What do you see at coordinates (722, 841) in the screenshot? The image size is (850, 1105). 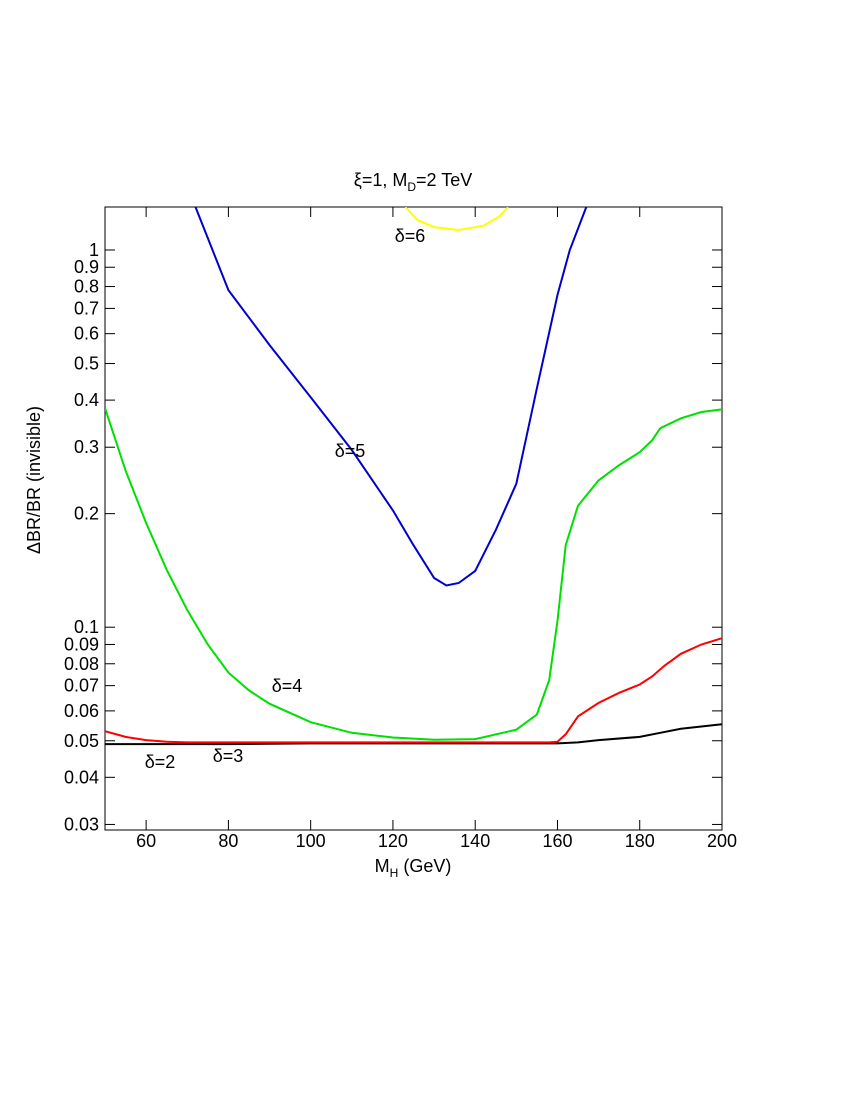 I see `x-tick-label: 200` at bounding box center [722, 841].